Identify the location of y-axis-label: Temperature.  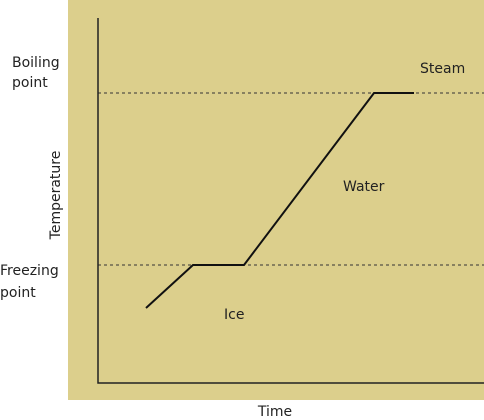
(56, 196).